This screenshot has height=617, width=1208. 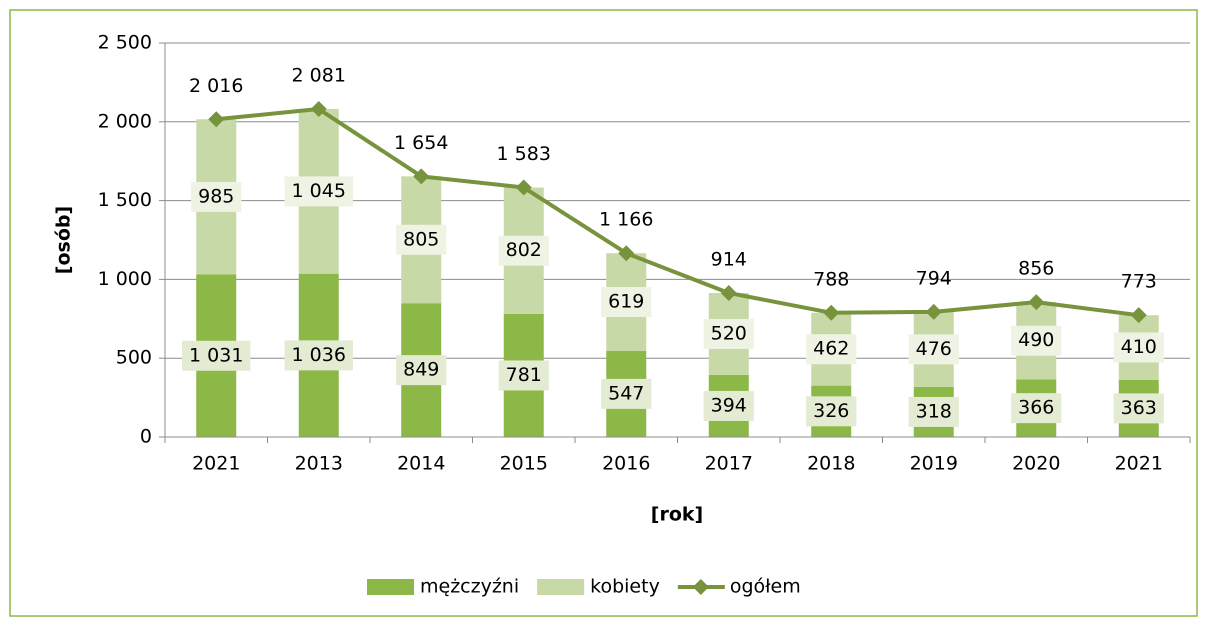 I want to click on data-label: 366, so click(x=1036, y=408).